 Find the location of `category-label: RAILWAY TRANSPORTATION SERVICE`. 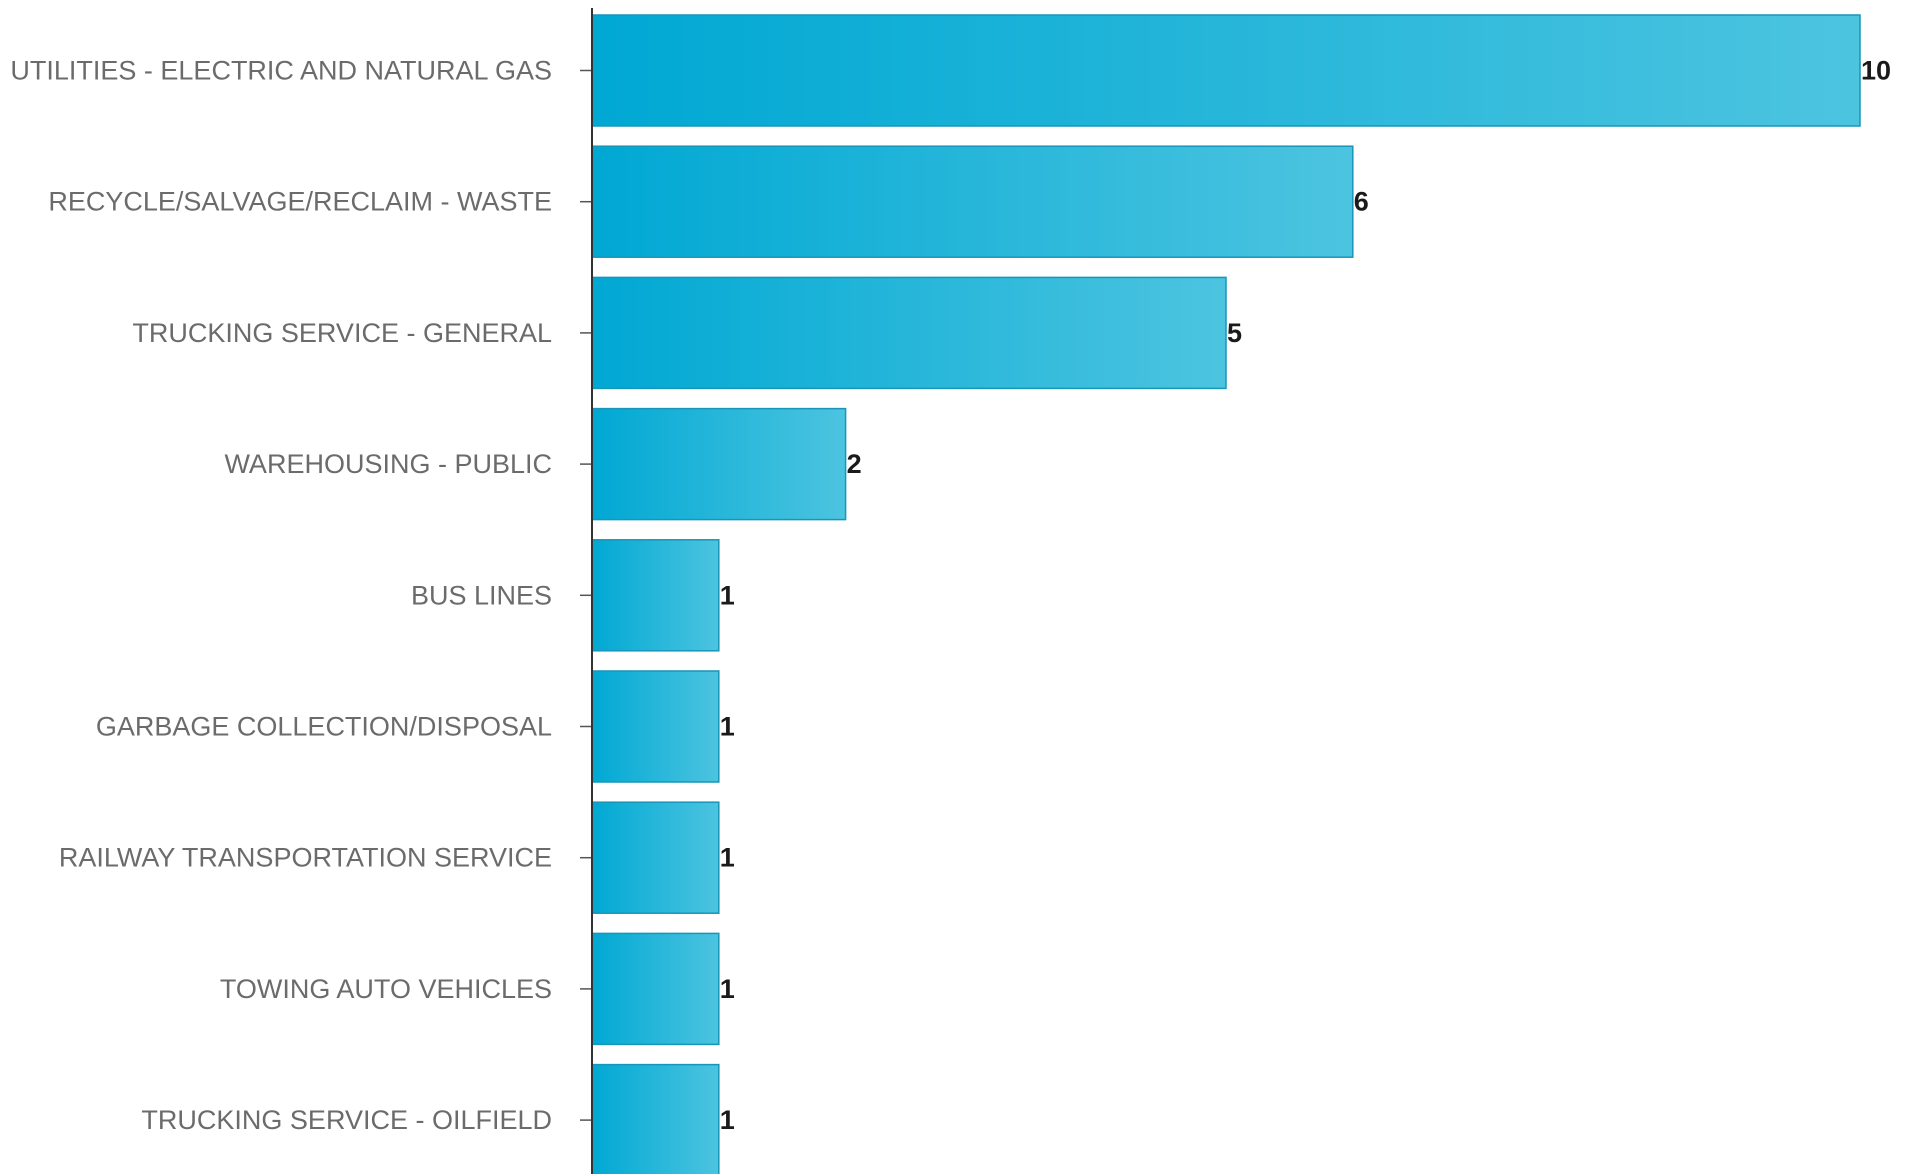

category-label: RAILWAY TRANSPORTATION SERVICE is located at coordinates (305, 858).